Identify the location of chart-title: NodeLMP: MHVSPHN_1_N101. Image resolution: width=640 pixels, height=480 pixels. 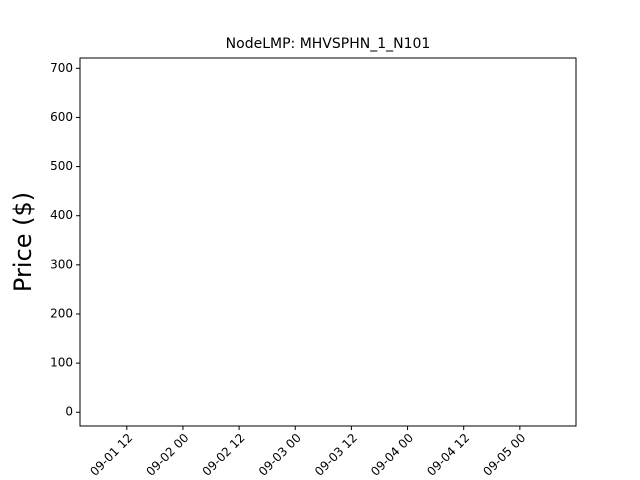
(328, 44).